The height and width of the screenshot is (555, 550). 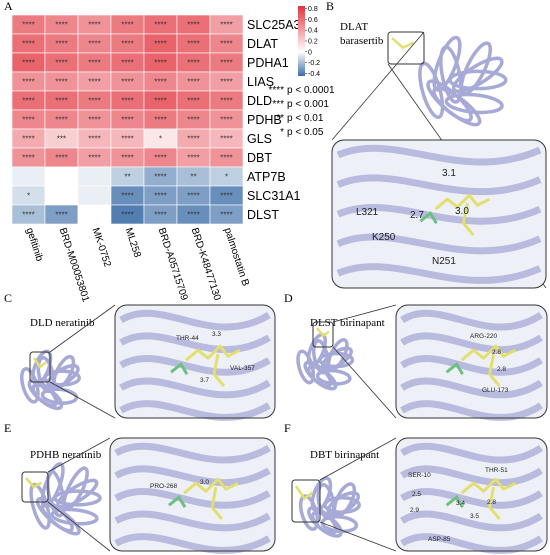 What do you see at coordinates (236, 257) in the screenshot?
I see `column-label: palmostatin B` at bounding box center [236, 257].